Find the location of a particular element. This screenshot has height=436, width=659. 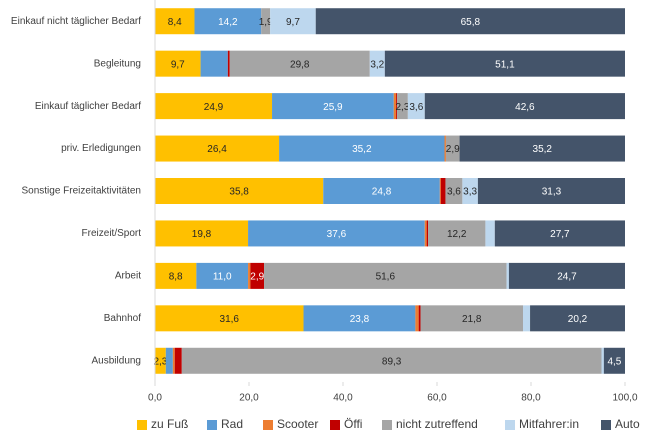

value-label: 14,2 is located at coordinates (228, 22).